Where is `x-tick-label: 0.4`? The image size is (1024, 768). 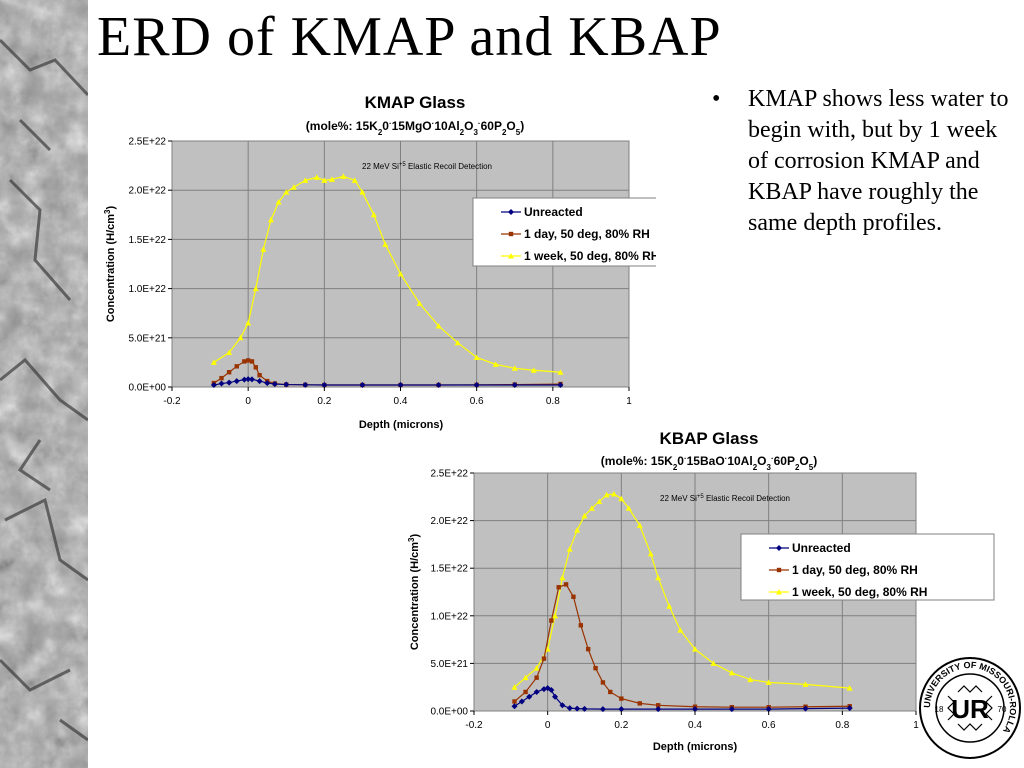 x-tick-label: 0.4 is located at coordinates (695, 725).